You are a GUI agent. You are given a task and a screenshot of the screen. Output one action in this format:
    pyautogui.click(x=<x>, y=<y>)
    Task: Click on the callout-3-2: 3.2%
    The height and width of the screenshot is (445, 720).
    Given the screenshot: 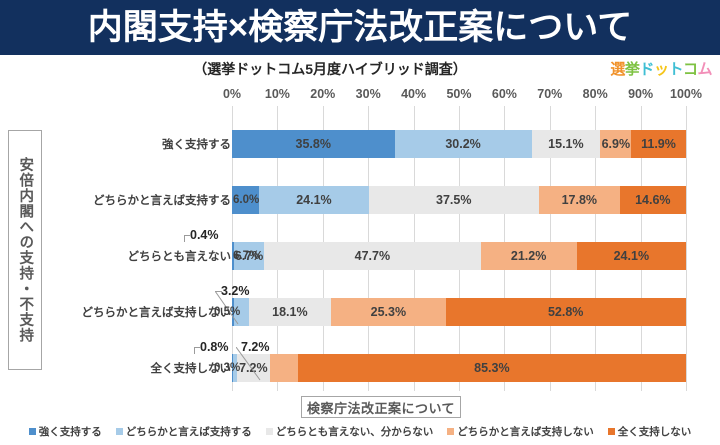 What is the action you would take?
    pyautogui.click(x=235, y=291)
    